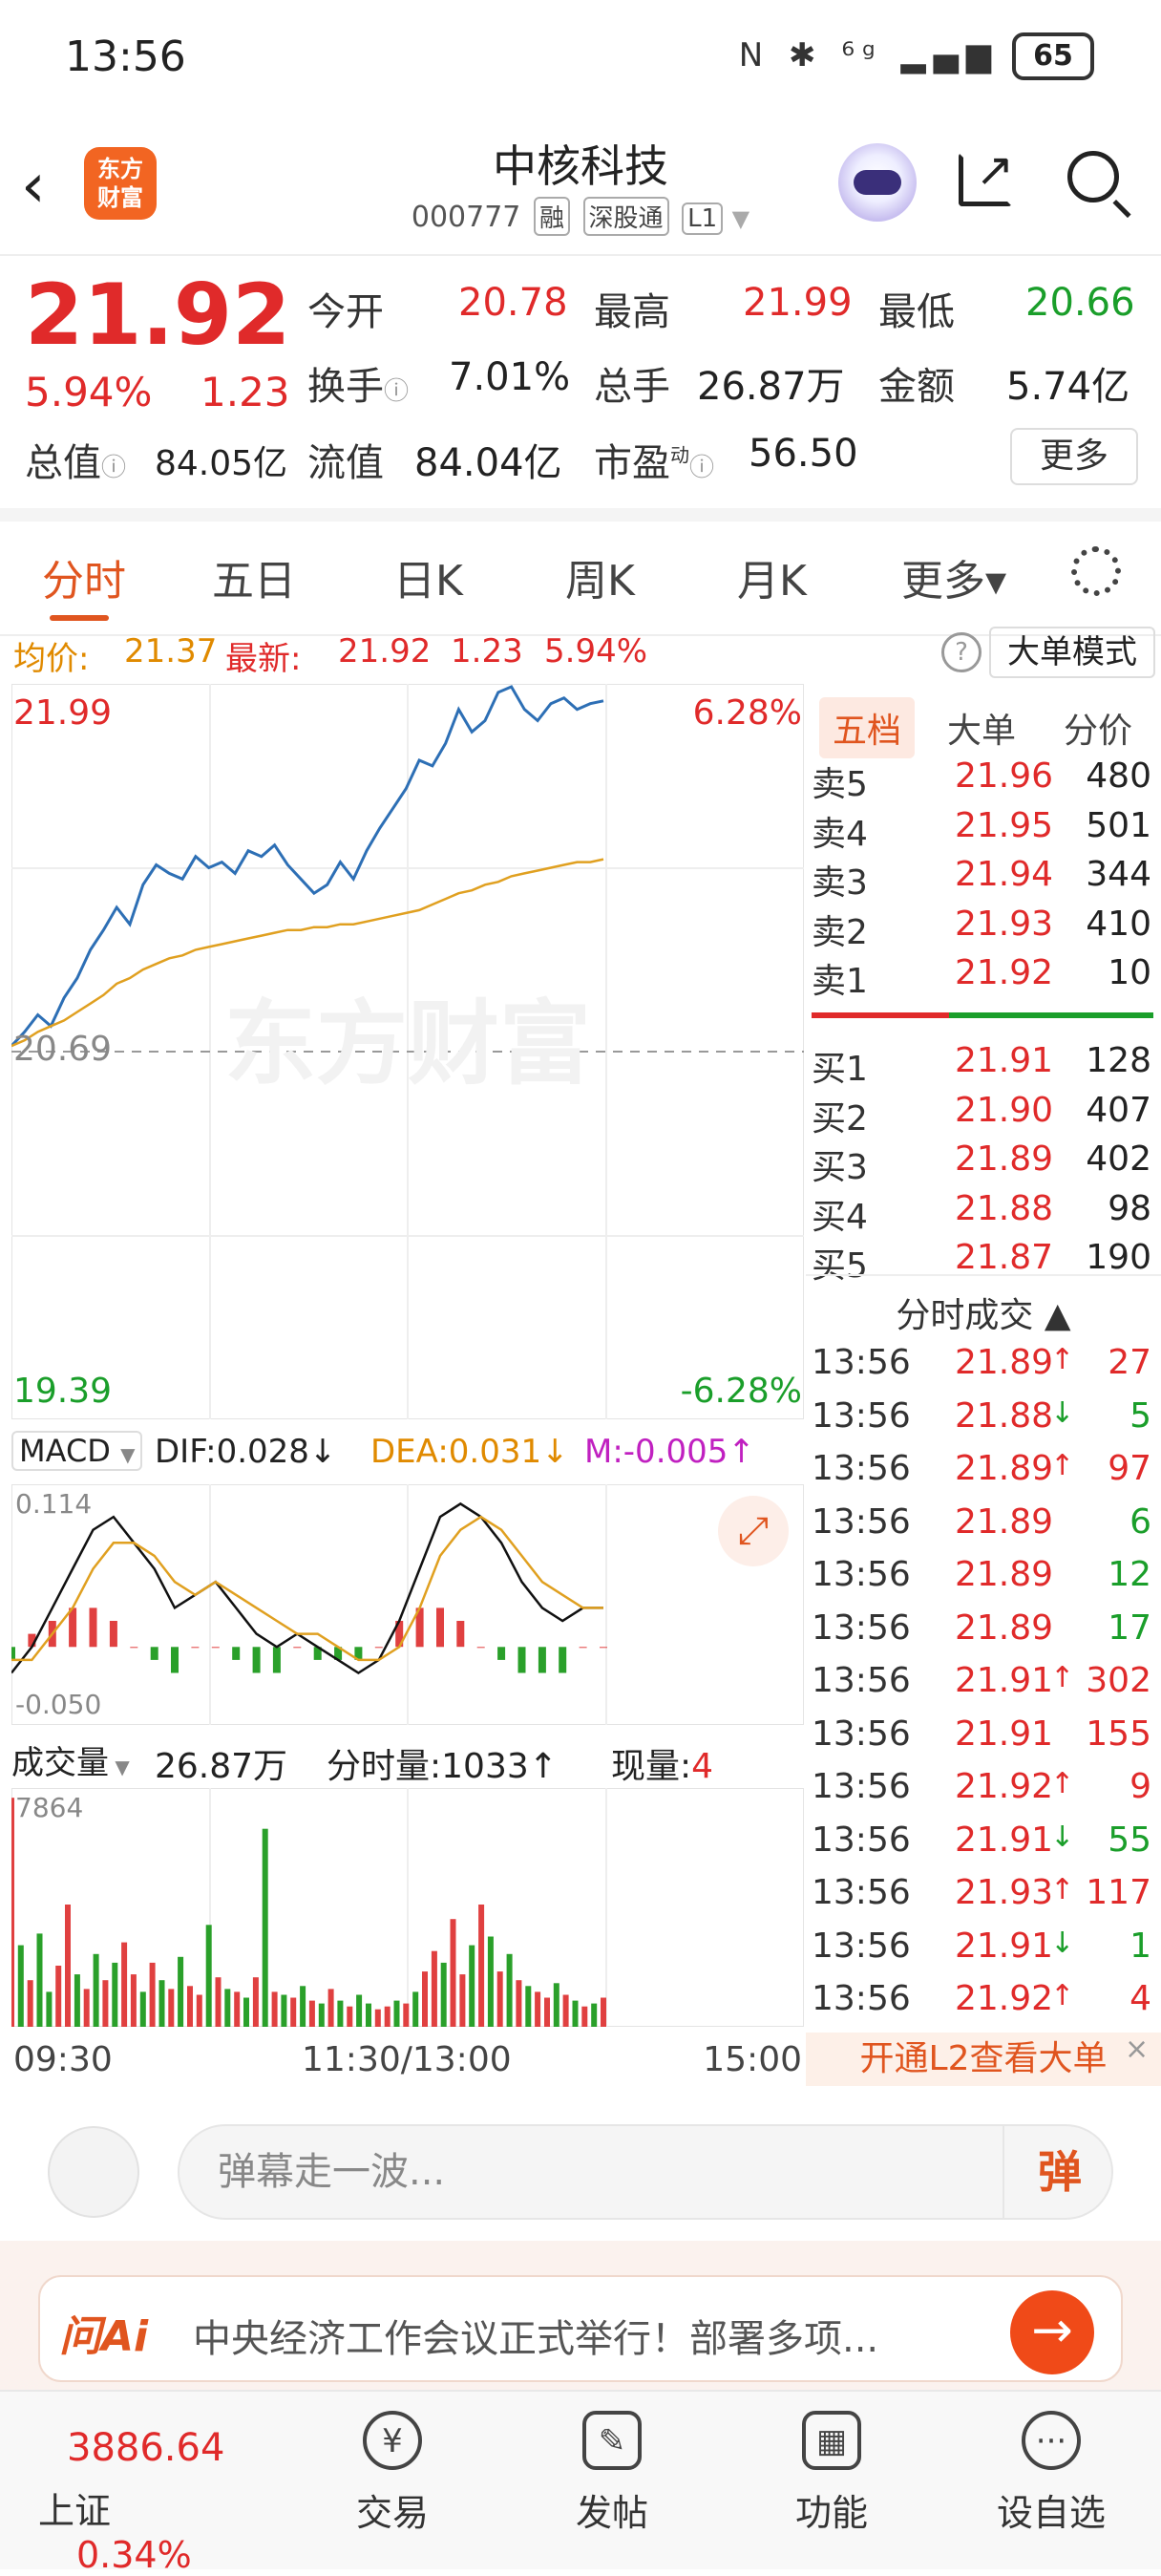 This screenshot has height=2576, width=1161. Describe the element at coordinates (1093, 176) in the screenshot. I see `search-icon` at that location.